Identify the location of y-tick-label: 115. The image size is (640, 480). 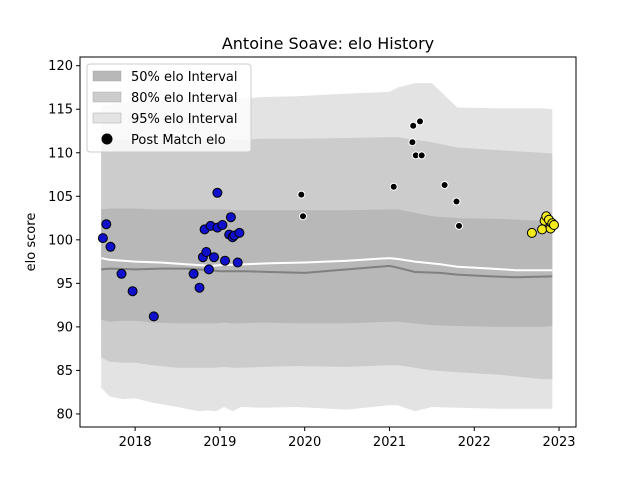
(60, 110).